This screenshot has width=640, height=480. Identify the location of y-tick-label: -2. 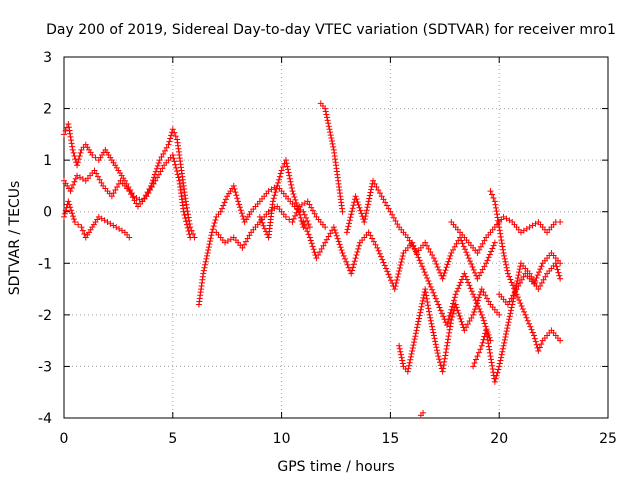
(45, 316).